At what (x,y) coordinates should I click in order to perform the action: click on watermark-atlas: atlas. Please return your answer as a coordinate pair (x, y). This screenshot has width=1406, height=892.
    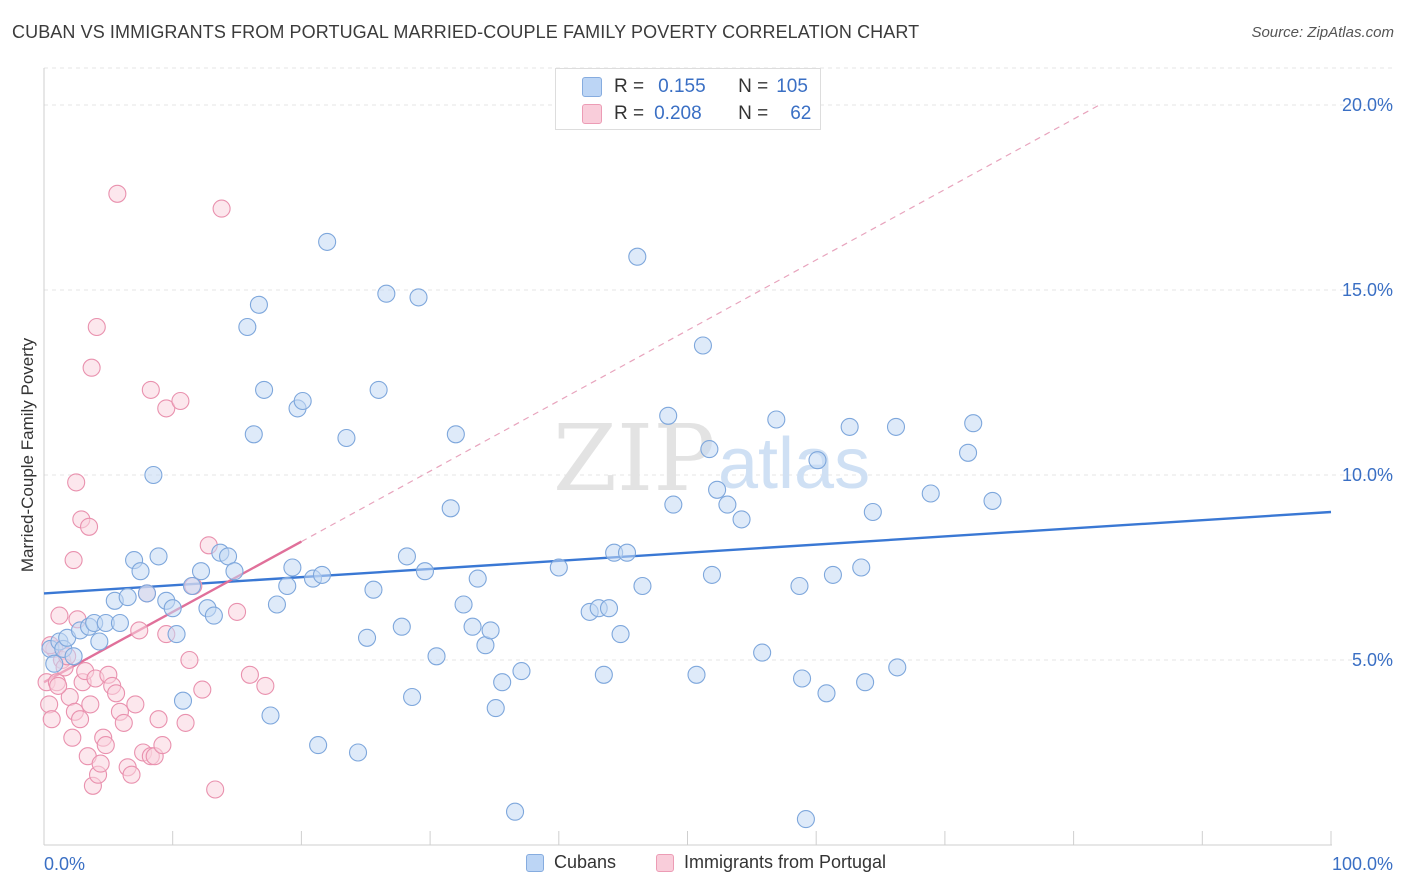
    Looking at the image, I should click on (794, 464).